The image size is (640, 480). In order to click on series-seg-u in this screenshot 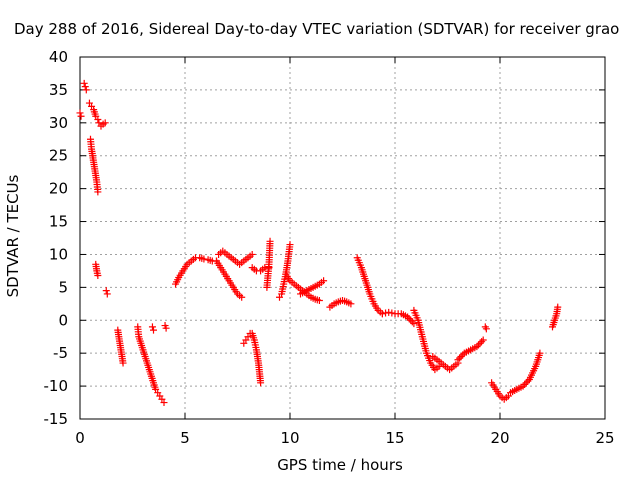, I will do `click(369, 286)`.